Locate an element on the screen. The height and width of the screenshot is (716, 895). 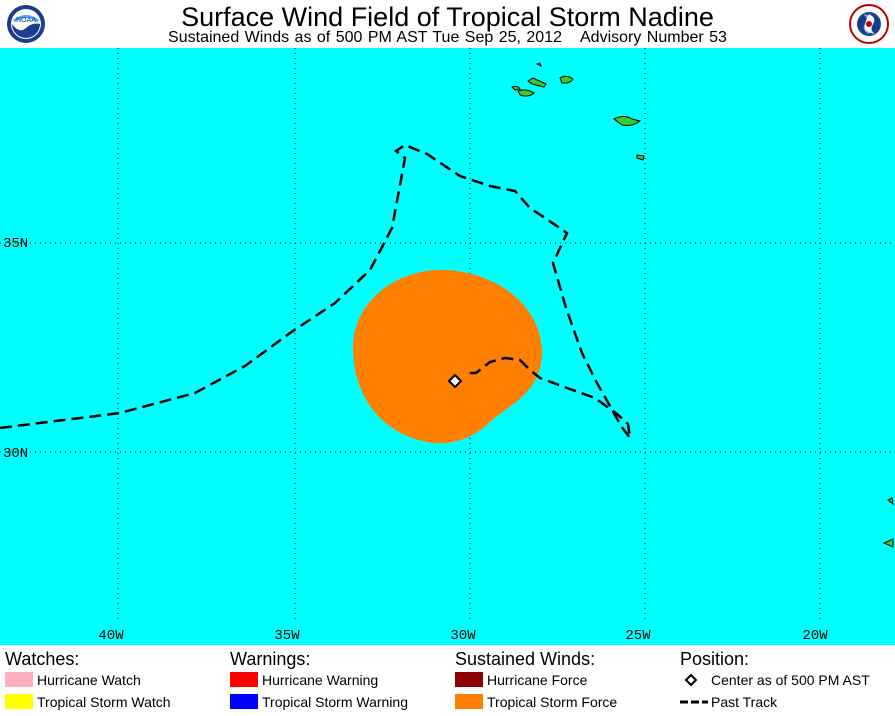
center-label: Center as of 500 PM AST is located at coordinates (790, 680).